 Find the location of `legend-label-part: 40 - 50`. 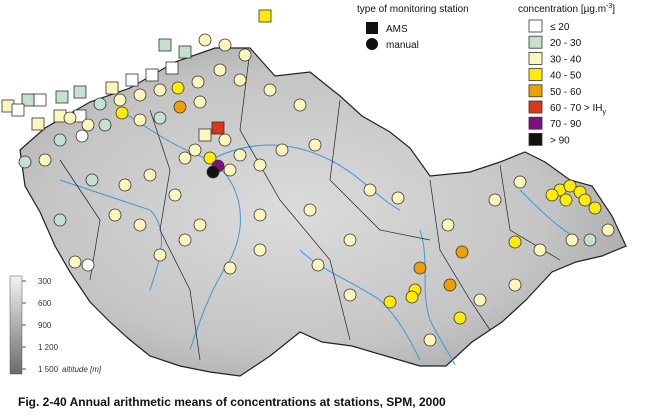

legend-label-part: 40 - 50 is located at coordinates (566, 76).